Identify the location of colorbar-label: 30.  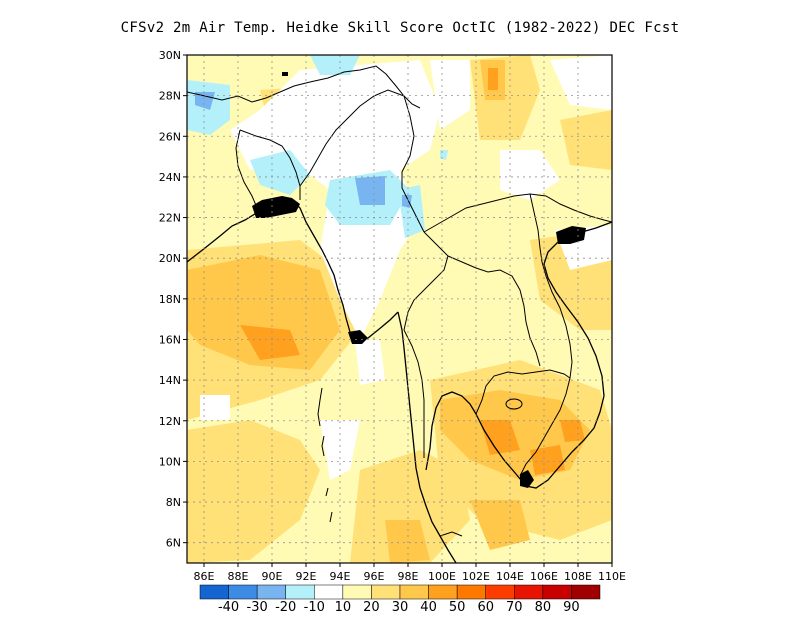
(400, 607).